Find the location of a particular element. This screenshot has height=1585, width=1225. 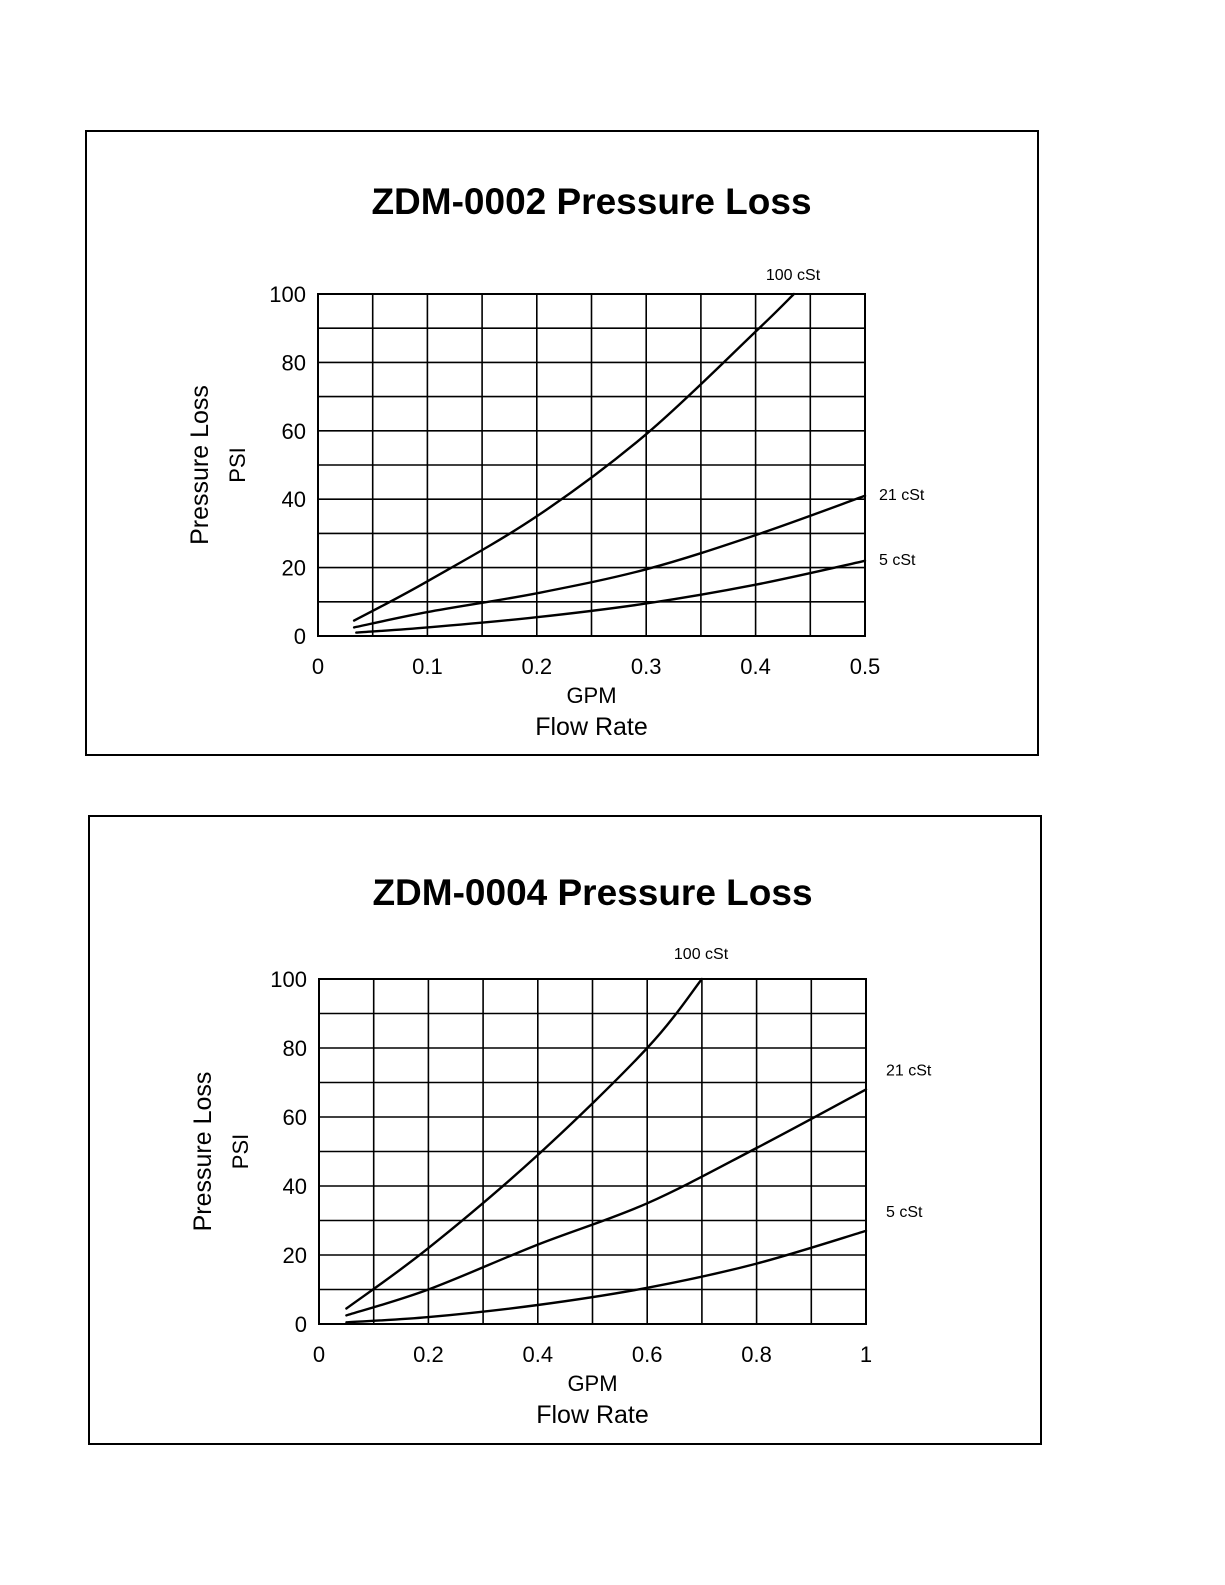

chart-title: ZDM-0004 Pressure Loss is located at coordinates (592, 892).